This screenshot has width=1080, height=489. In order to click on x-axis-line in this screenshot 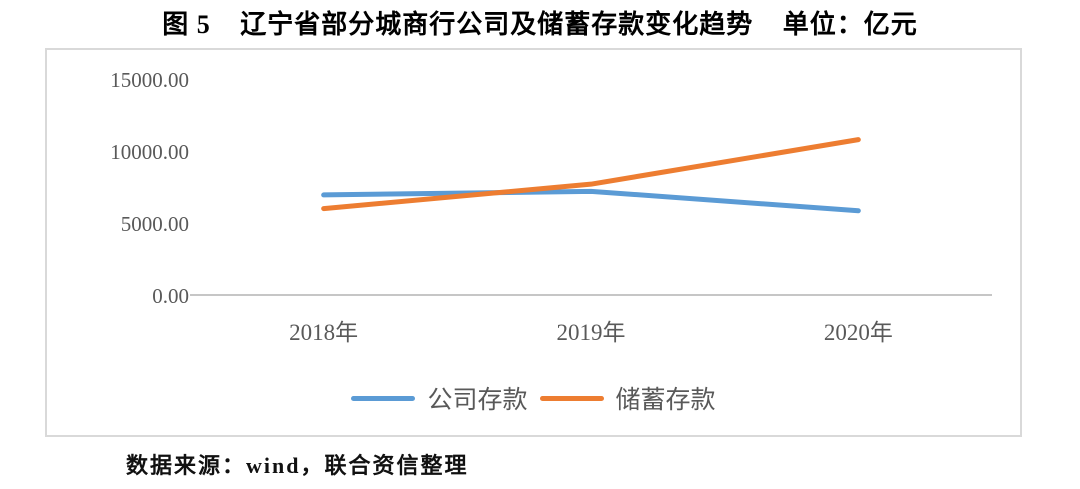, I will do `click(591, 295)`.